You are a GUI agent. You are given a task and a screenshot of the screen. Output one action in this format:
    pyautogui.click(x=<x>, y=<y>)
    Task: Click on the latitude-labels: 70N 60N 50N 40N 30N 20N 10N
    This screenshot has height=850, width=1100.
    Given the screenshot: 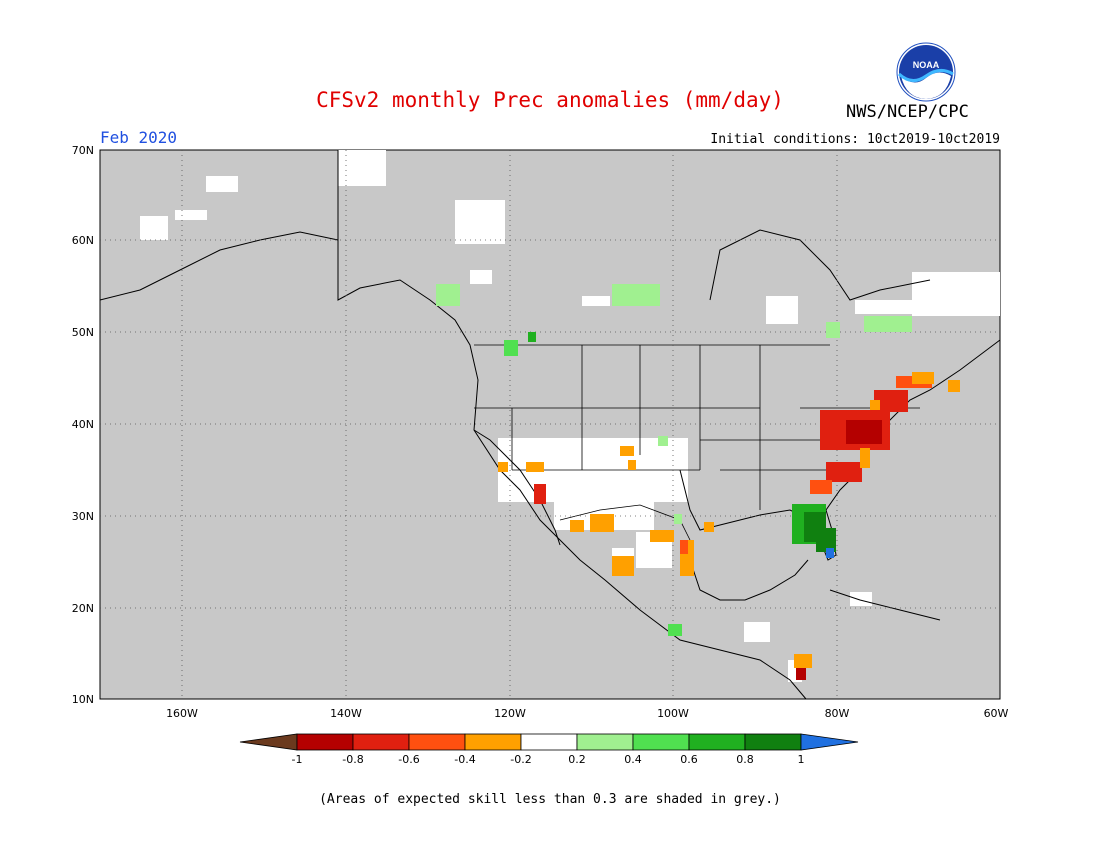 What is the action you would take?
    pyautogui.click(x=83, y=425)
    